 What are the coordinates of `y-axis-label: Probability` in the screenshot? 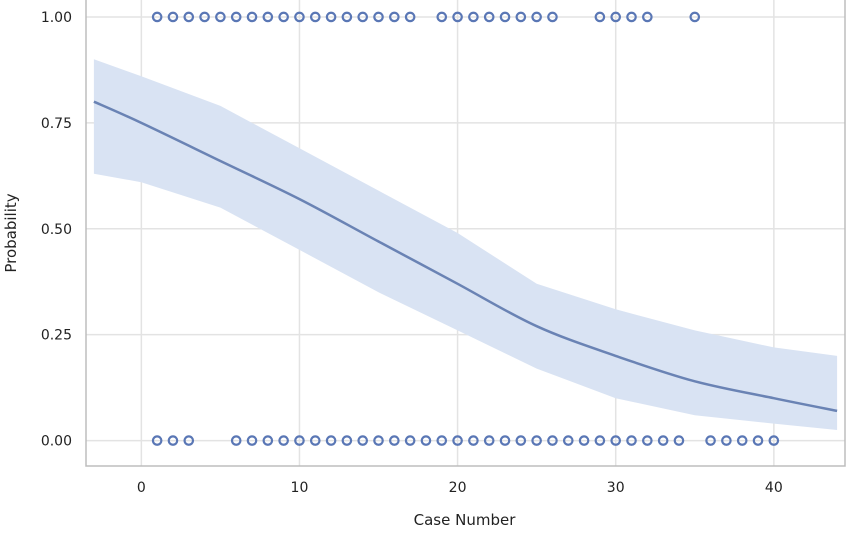 It's located at (11, 232).